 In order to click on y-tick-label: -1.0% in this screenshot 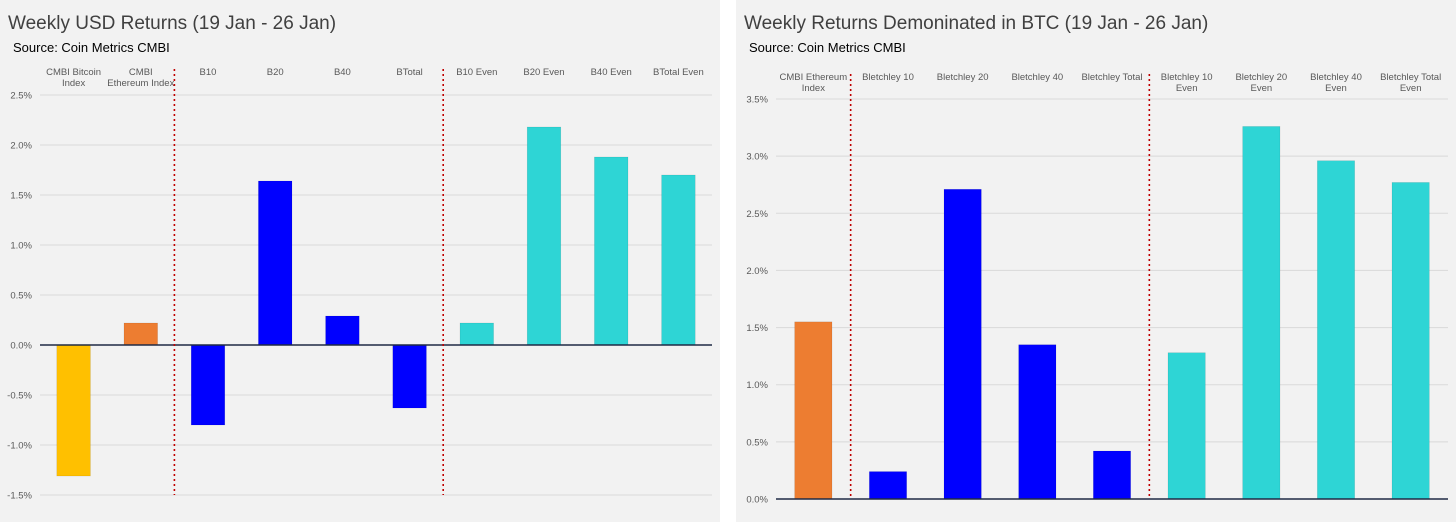, I will do `click(19, 446)`.